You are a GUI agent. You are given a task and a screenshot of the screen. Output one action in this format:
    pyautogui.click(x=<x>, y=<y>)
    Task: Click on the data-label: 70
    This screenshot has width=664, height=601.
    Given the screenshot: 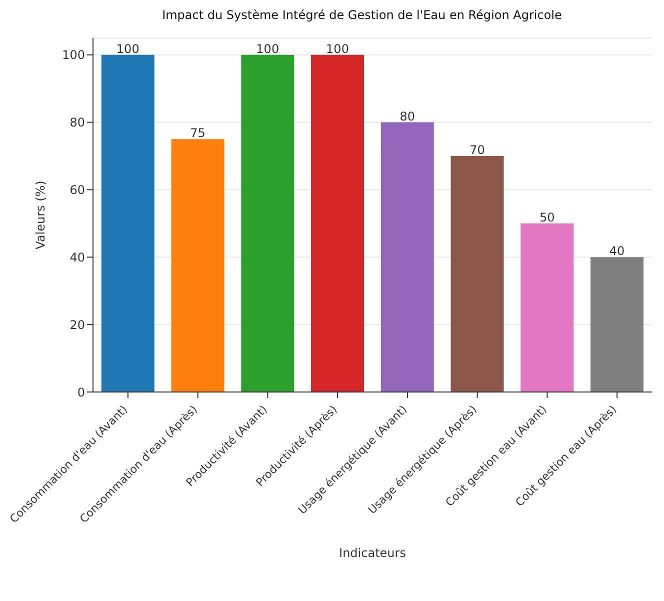 What is the action you would take?
    pyautogui.click(x=477, y=150)
    